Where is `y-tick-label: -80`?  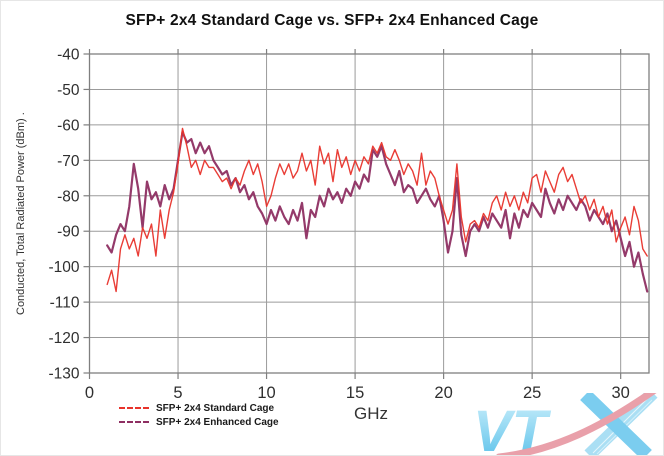 y-tick-label: -80 is located at coordinates (68, 196).